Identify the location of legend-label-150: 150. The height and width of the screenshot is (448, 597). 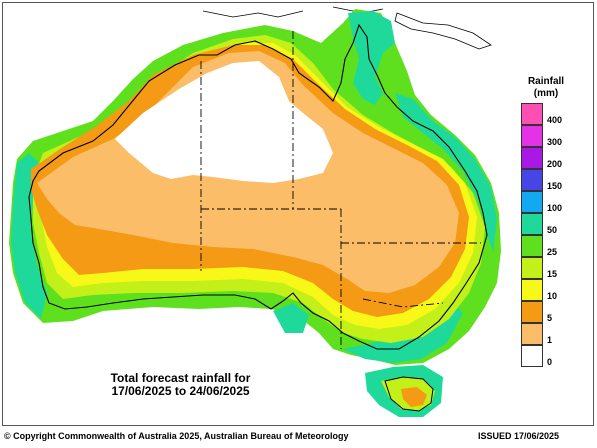
(555, 186).